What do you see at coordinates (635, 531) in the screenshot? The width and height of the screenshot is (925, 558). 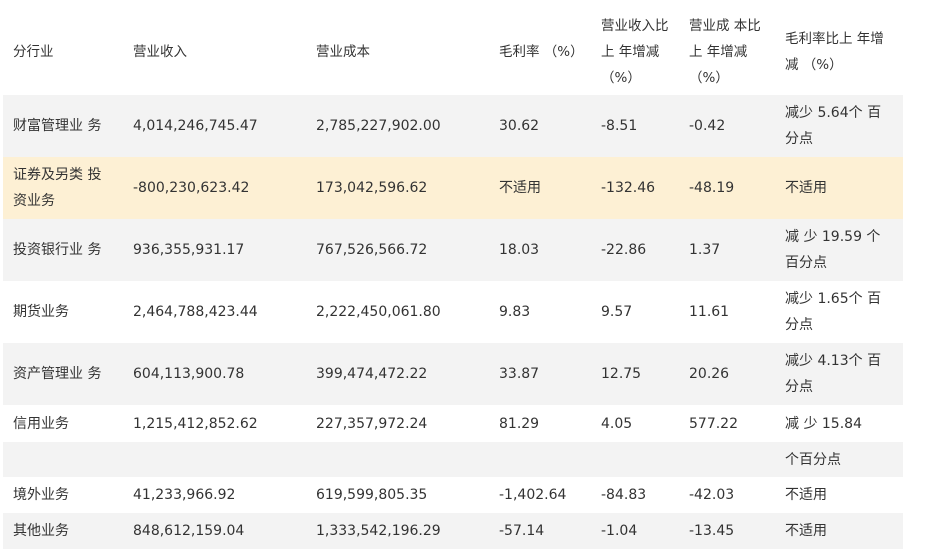 I see `cell-revenue-change: -1.04` at bounding box center [635, 531].